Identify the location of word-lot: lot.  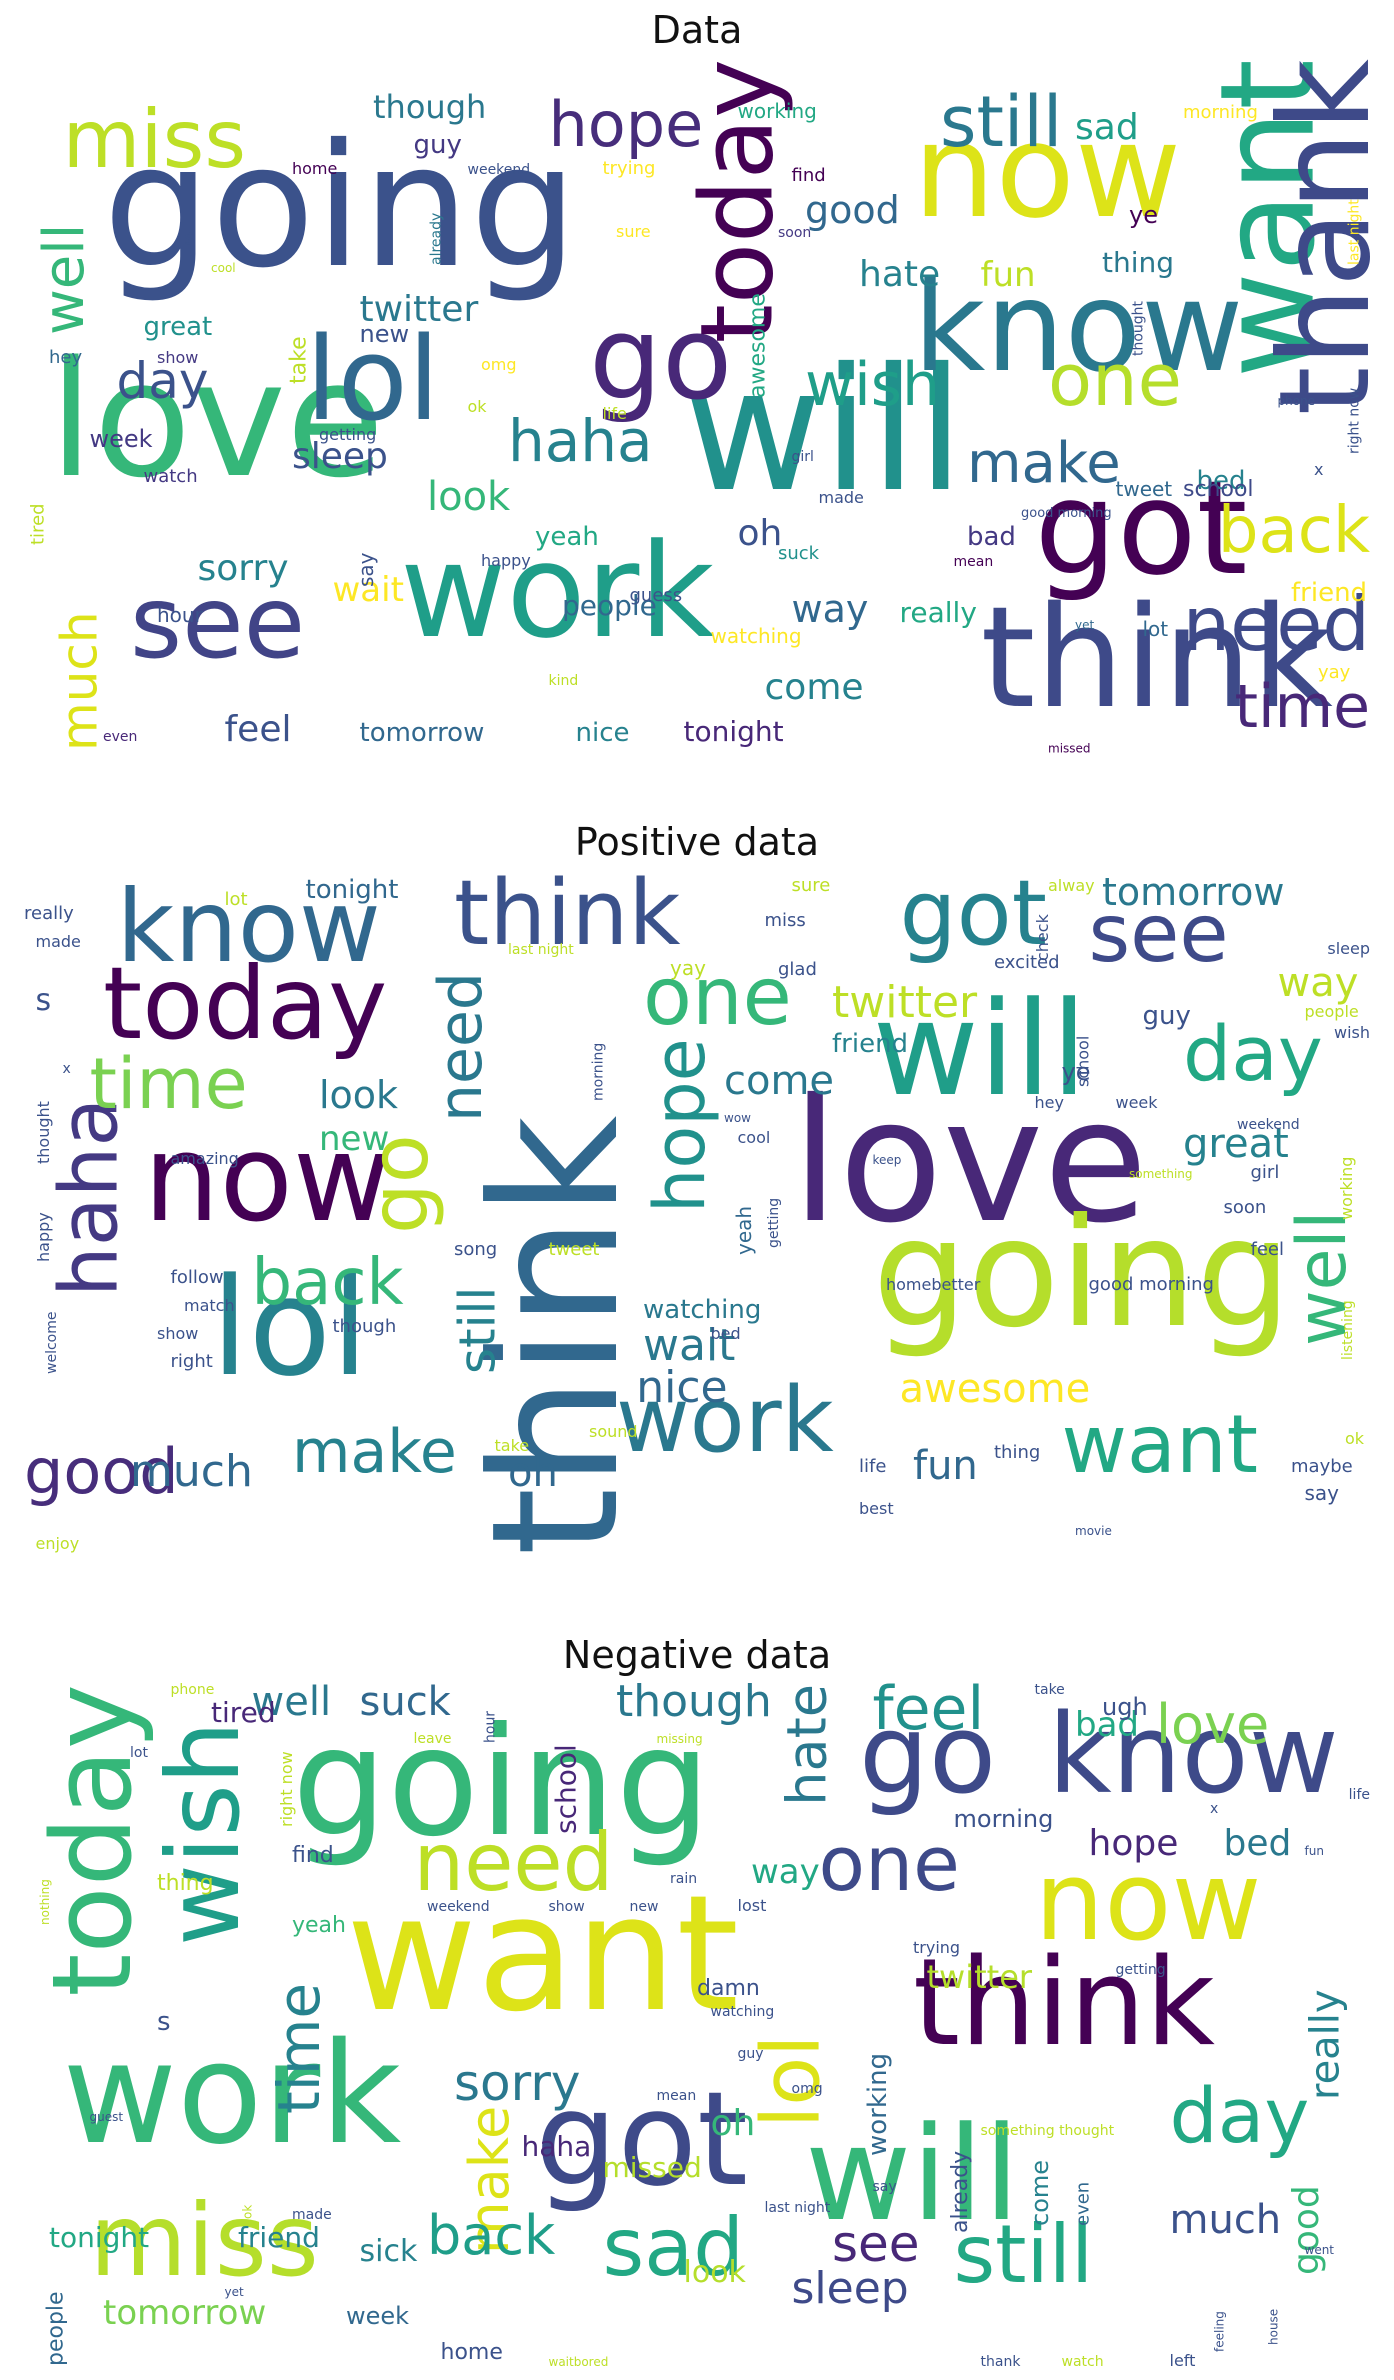
(236, 899).